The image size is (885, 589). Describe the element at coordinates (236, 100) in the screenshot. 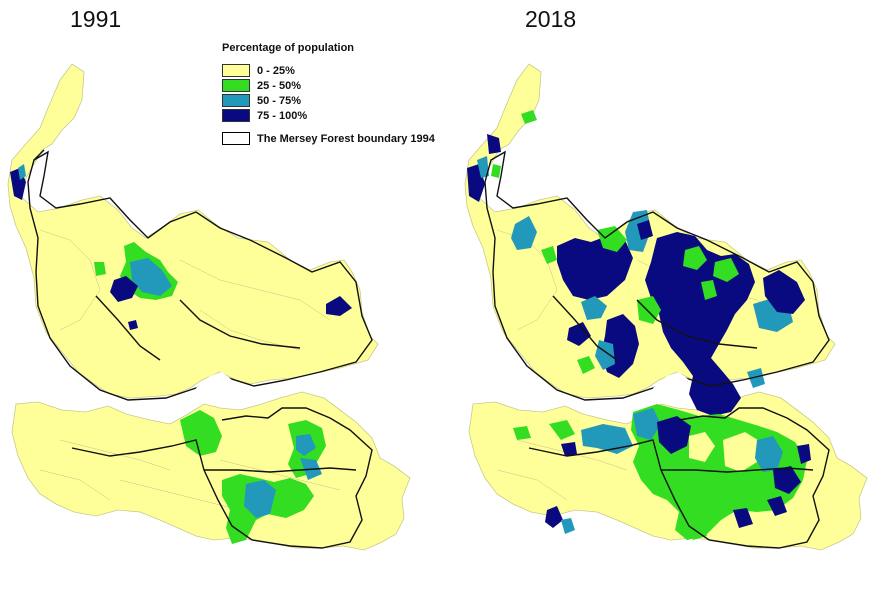

I see `legend-swatch-teal` at that location.